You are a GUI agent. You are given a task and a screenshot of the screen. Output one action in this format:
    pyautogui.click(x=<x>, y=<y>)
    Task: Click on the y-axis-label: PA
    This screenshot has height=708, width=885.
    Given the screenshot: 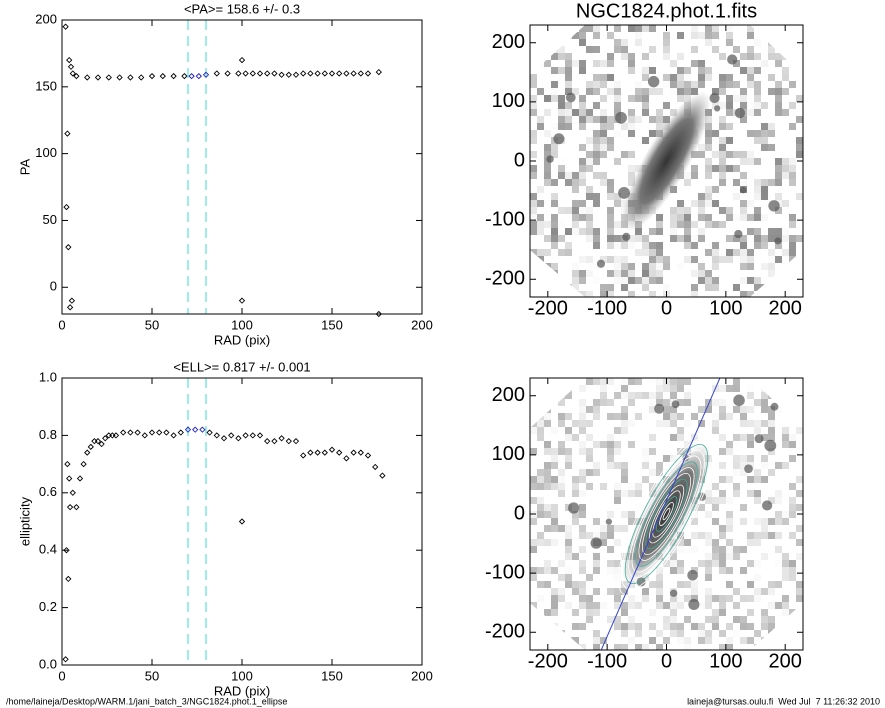 What is the action you would take?
    pyautogui.click(x=24, y=166)
    